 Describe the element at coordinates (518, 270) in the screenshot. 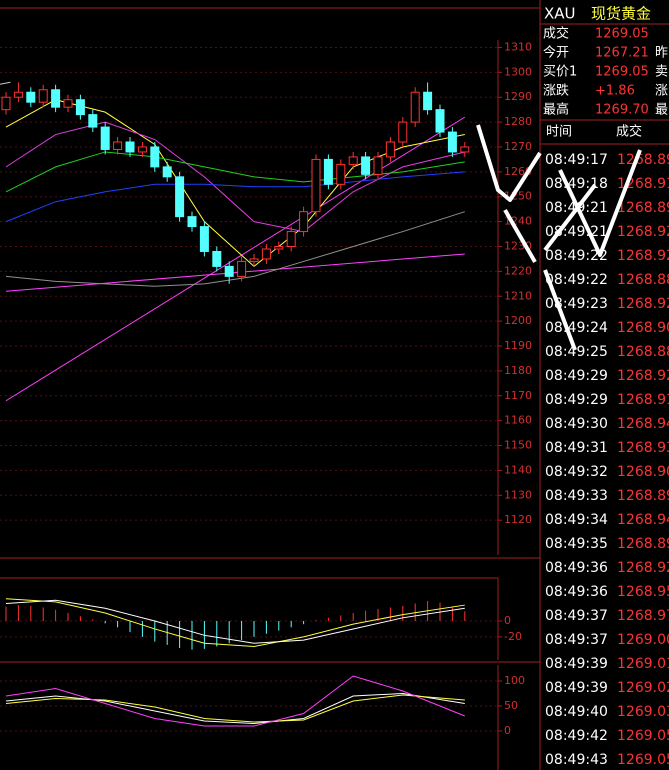

I see `y-tick-label: 1220` at that location.